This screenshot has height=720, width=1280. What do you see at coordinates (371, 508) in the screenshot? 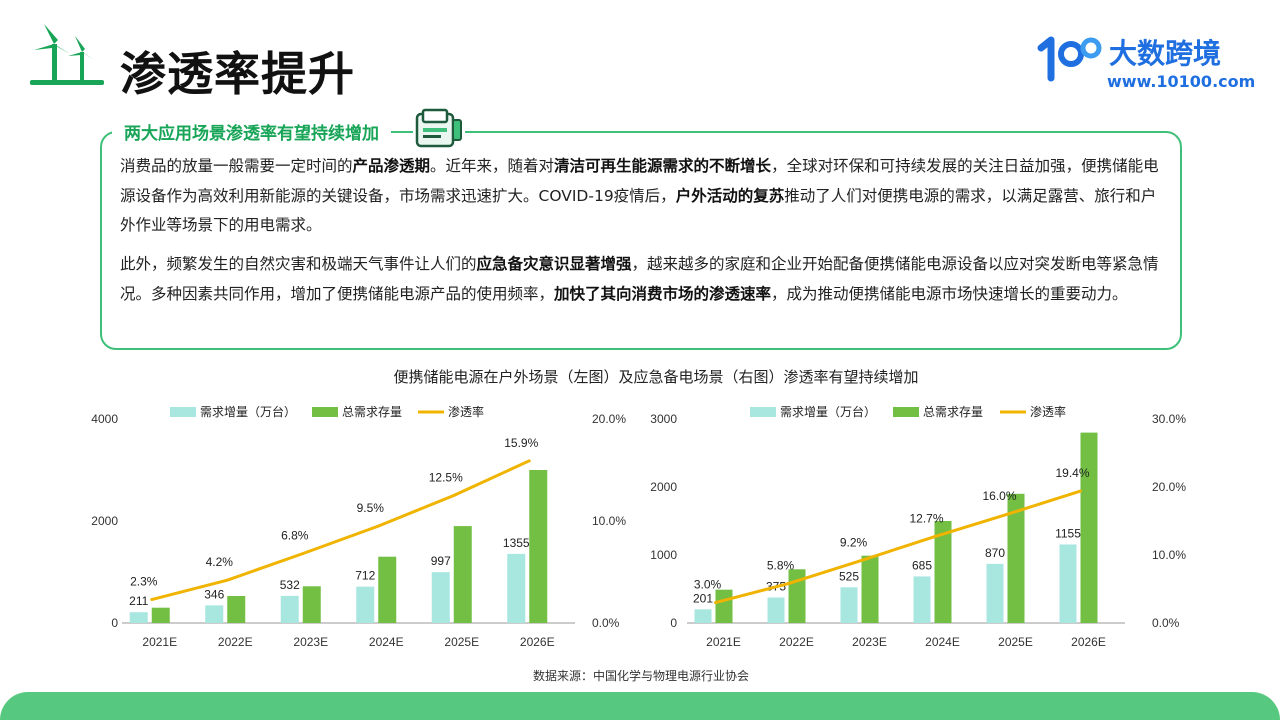
I see `rate-label: 9.5%` at bounding box center [371, 508].